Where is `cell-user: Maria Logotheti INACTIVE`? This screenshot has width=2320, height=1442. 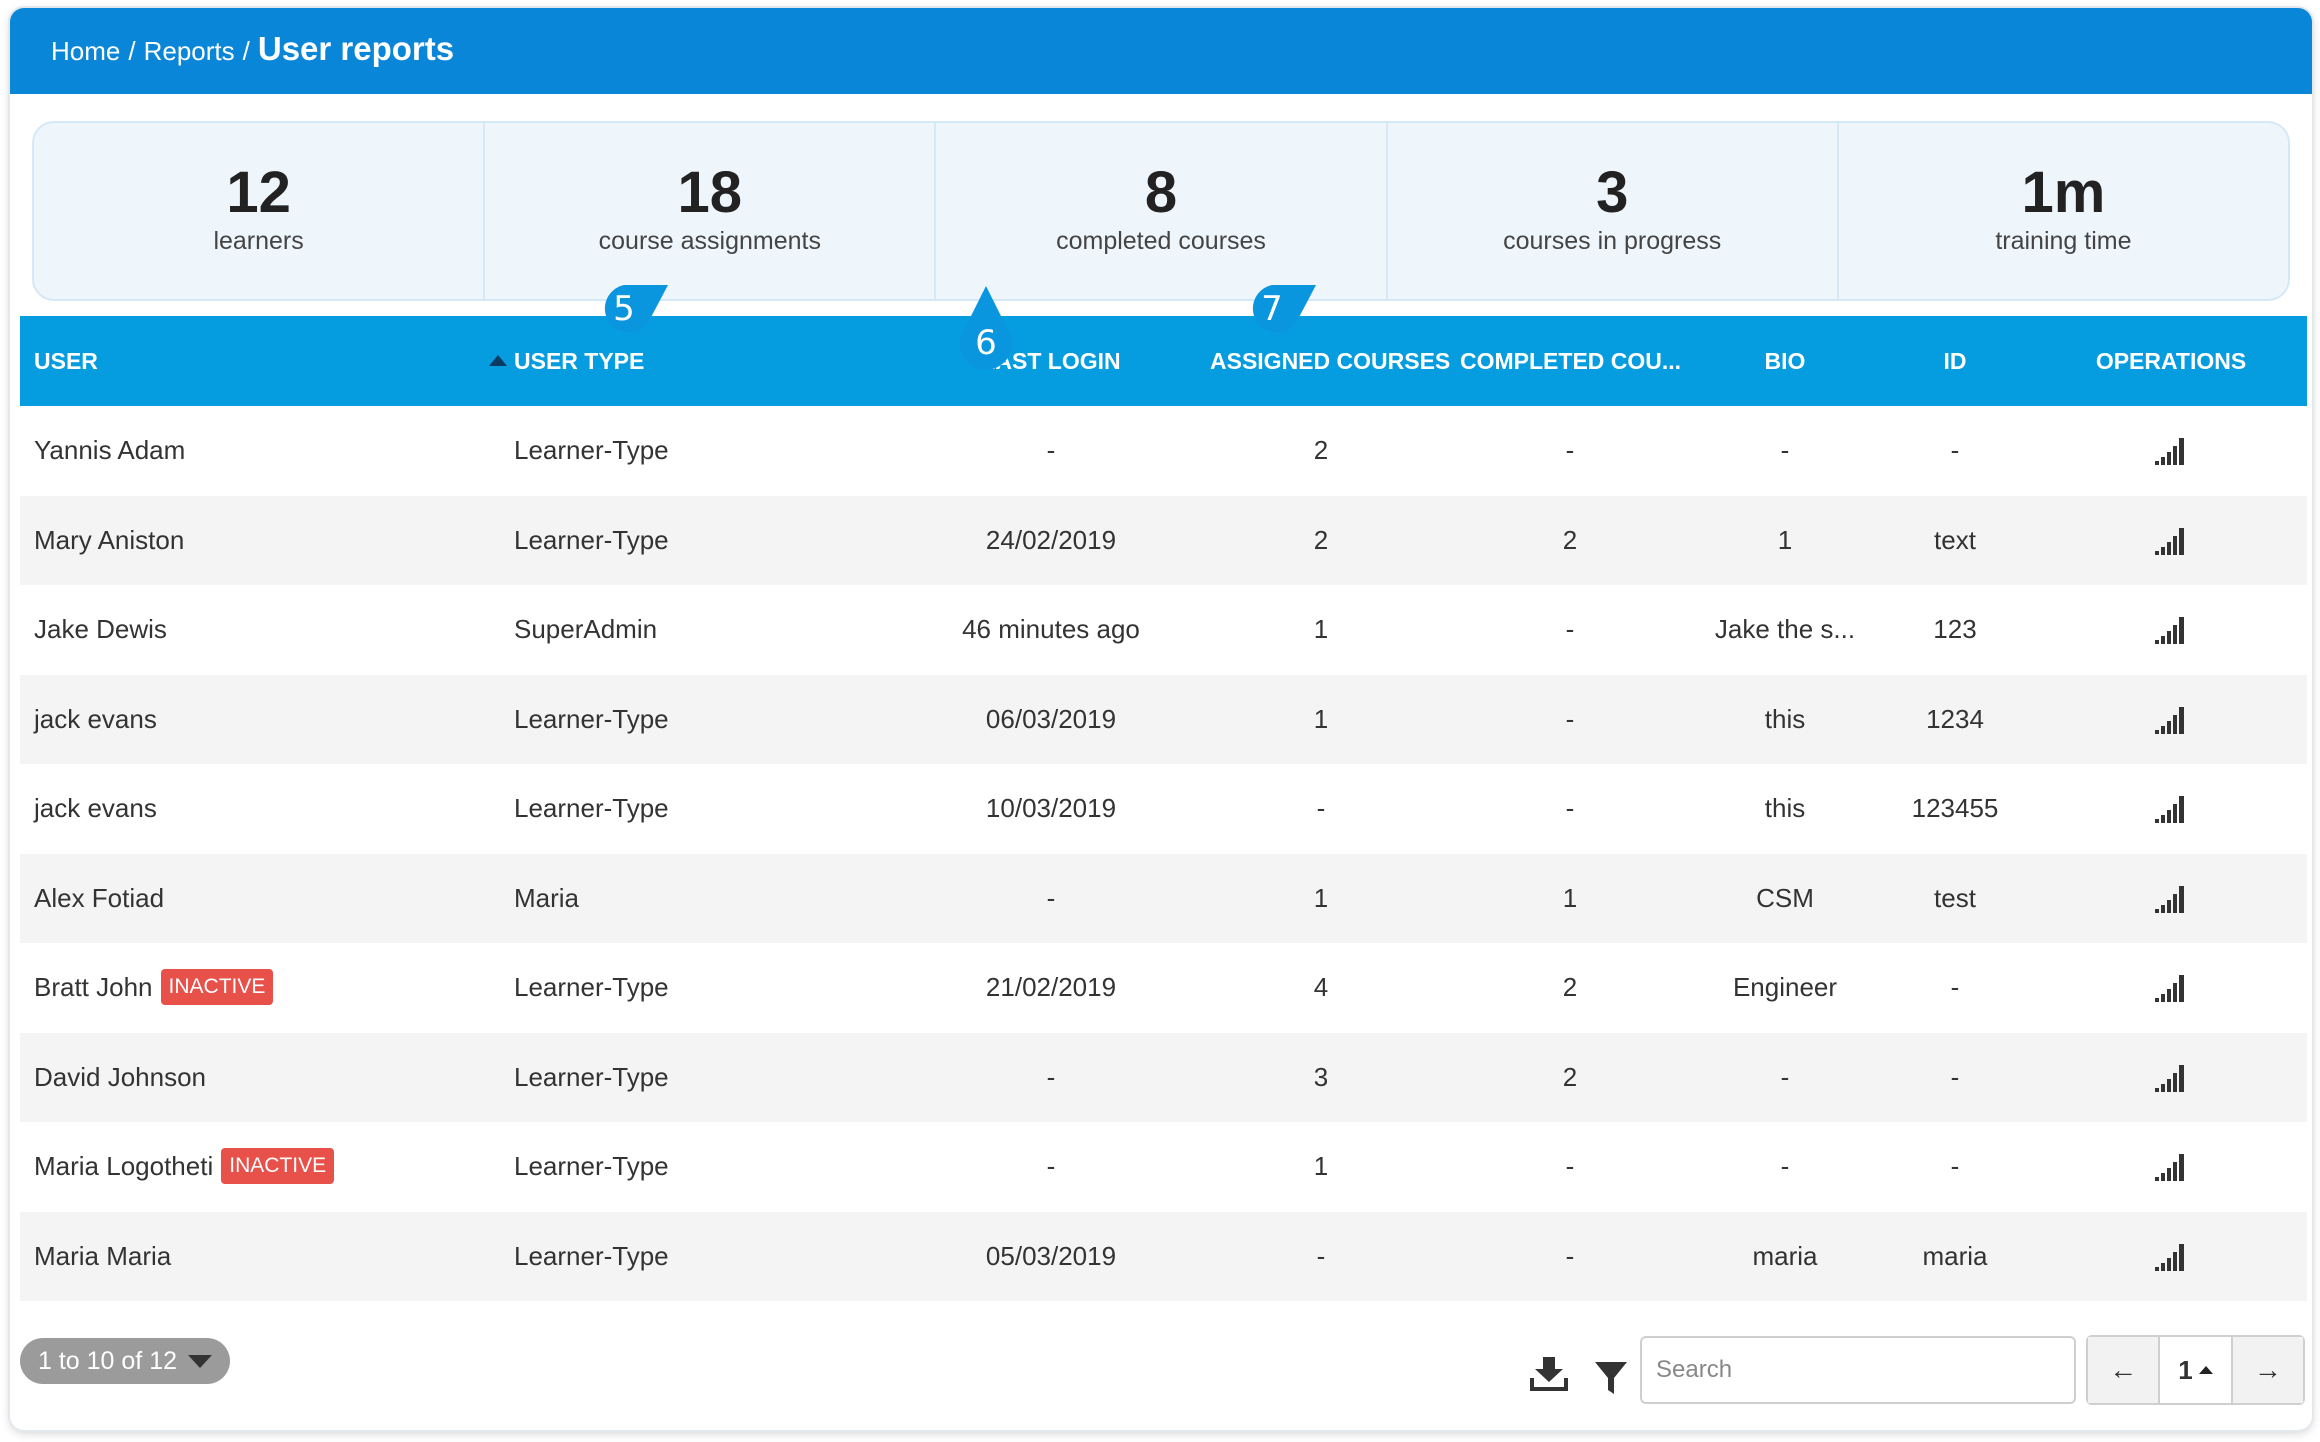 cell-user: Maria Logotheti INACTIVE is located at coordinates (264, 1167).